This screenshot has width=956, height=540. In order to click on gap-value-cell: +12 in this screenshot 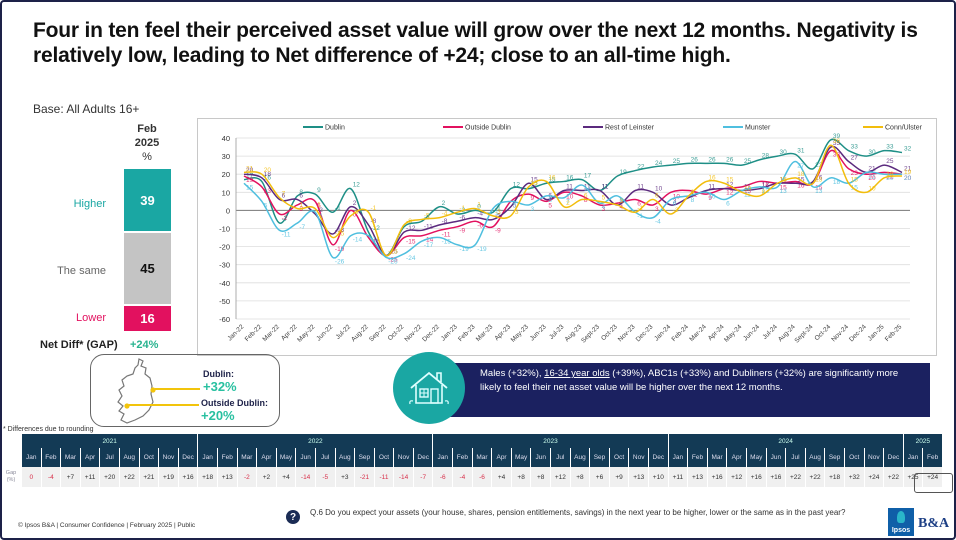, I will do `click(560, 477)`.